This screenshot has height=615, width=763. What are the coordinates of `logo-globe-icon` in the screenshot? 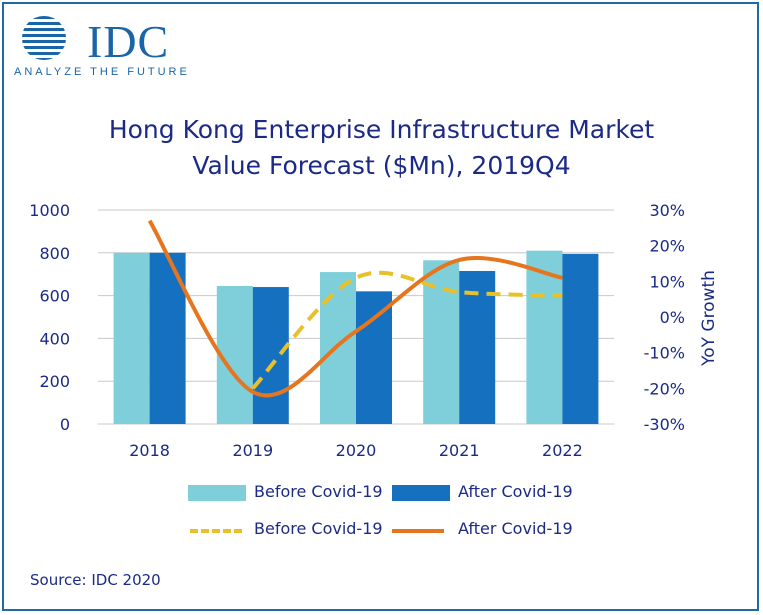 It's located at (44, 38).